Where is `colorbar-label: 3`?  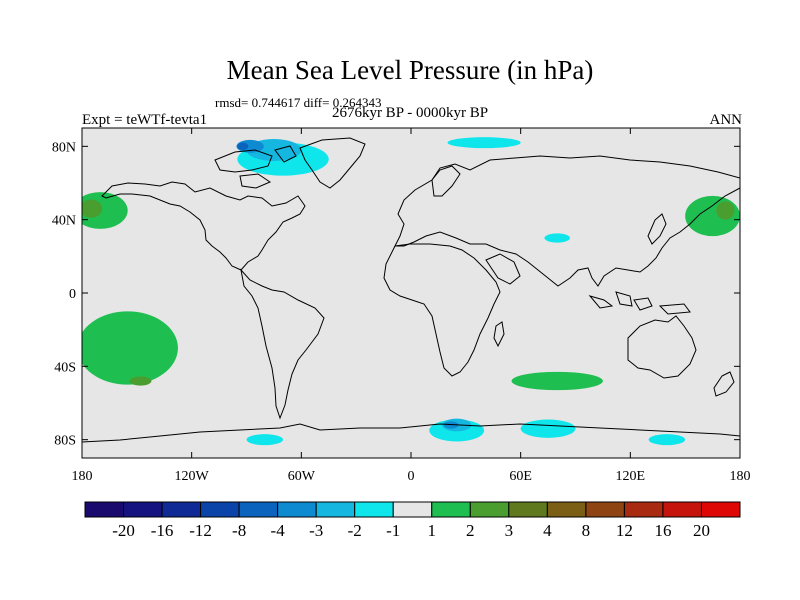 colorbar-label: 3 is located at coordinates (509, 530).